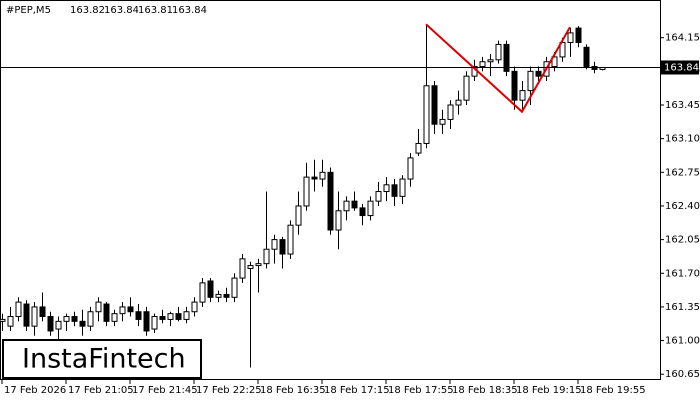 This screenshot has height=400, width=700. Describe the element at coordinates (682, 240) in the screenshot. I see `y-tick-label: 162.05` at that location.